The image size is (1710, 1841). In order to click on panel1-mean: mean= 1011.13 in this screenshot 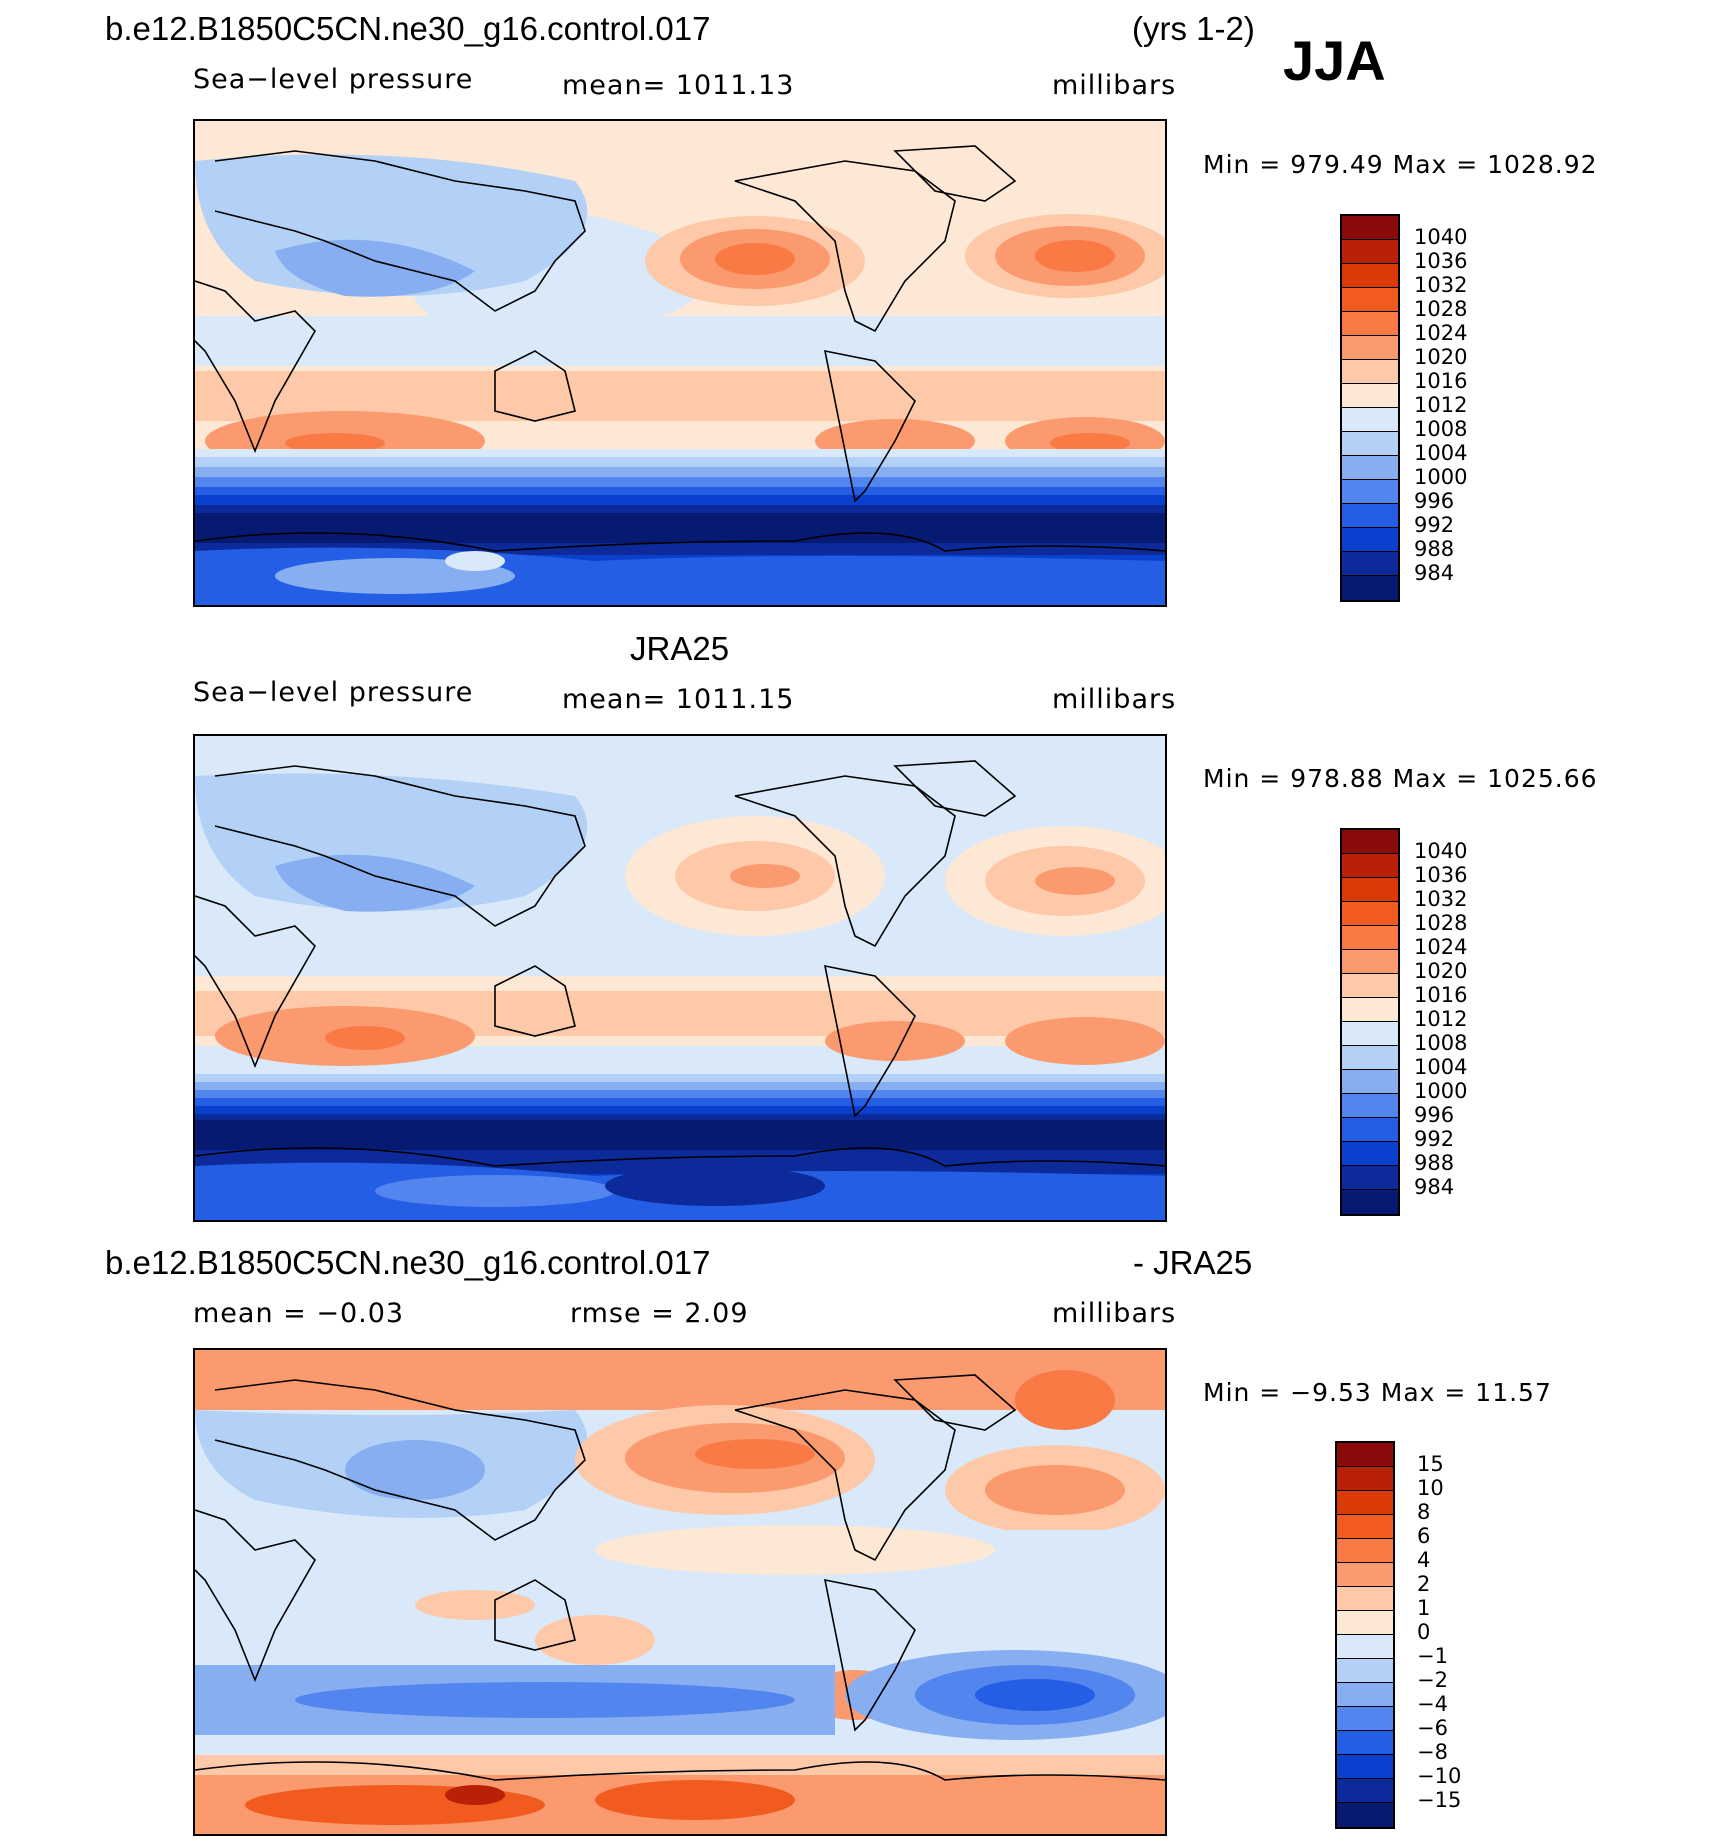, I will do `click(678, 85)`.